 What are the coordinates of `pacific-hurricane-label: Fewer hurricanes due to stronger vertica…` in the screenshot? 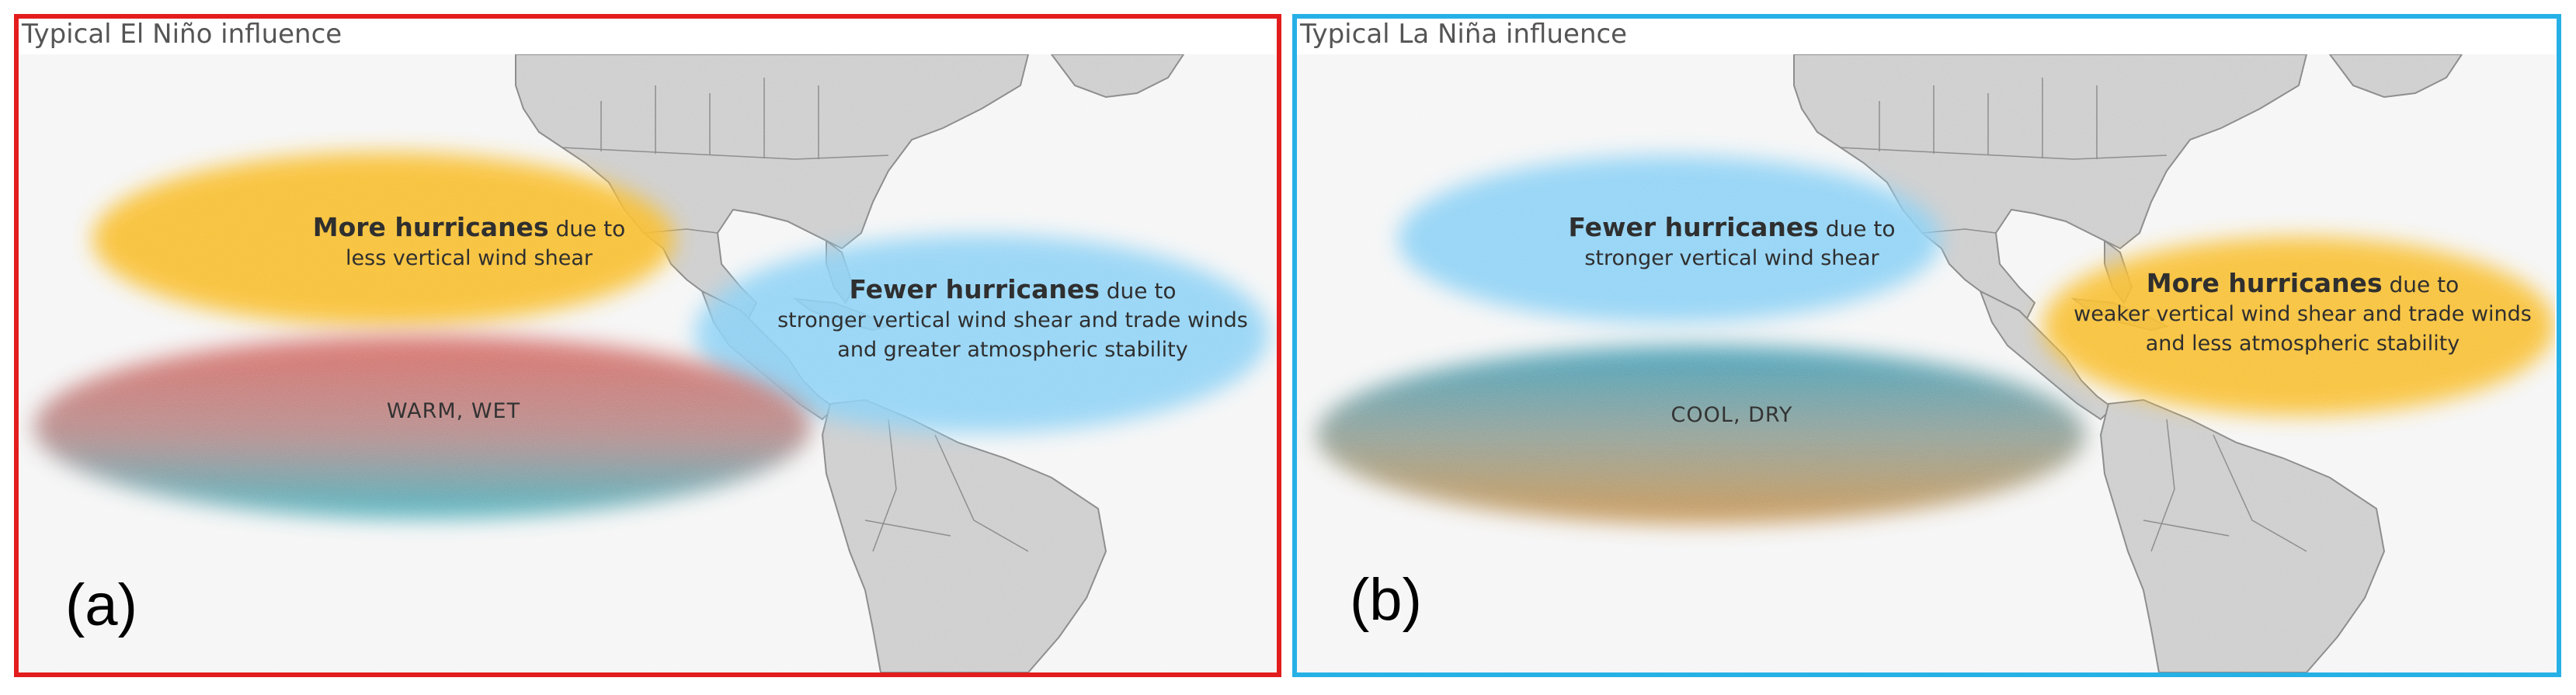 It's located at (1732, 243).